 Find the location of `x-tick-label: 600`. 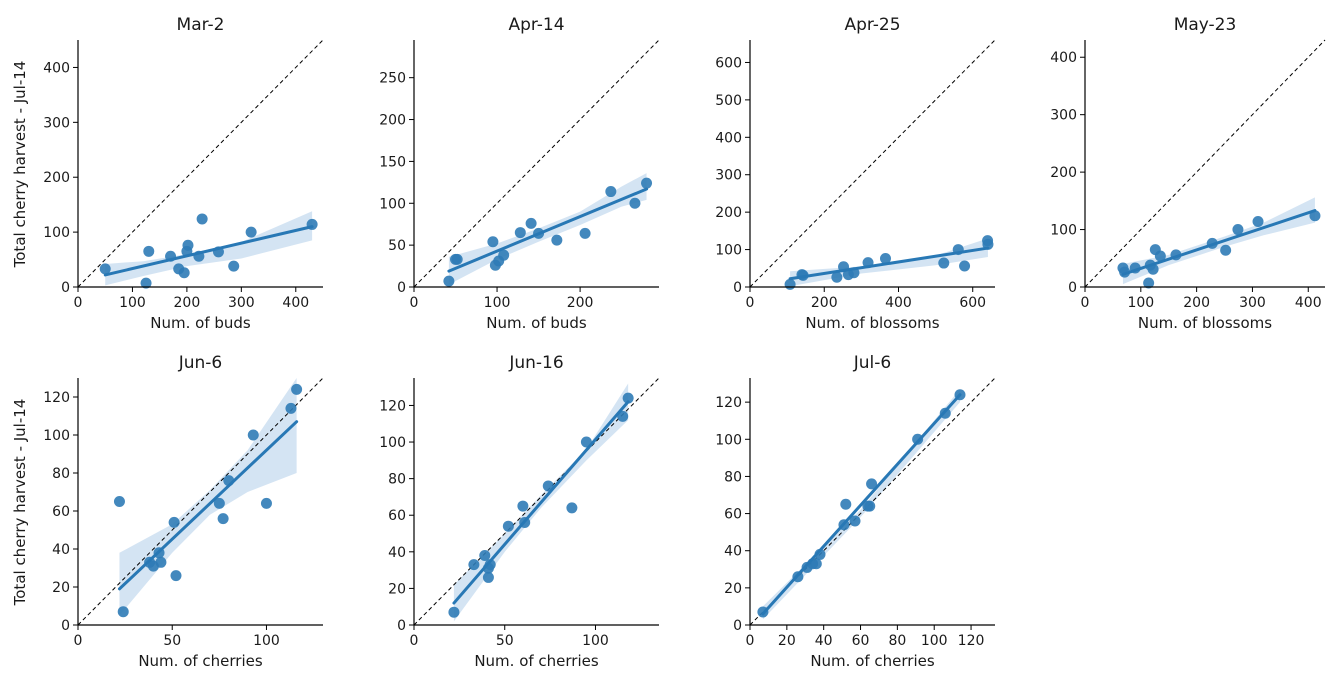

x-tick-label: 600 is located at coordinates (972, 303).